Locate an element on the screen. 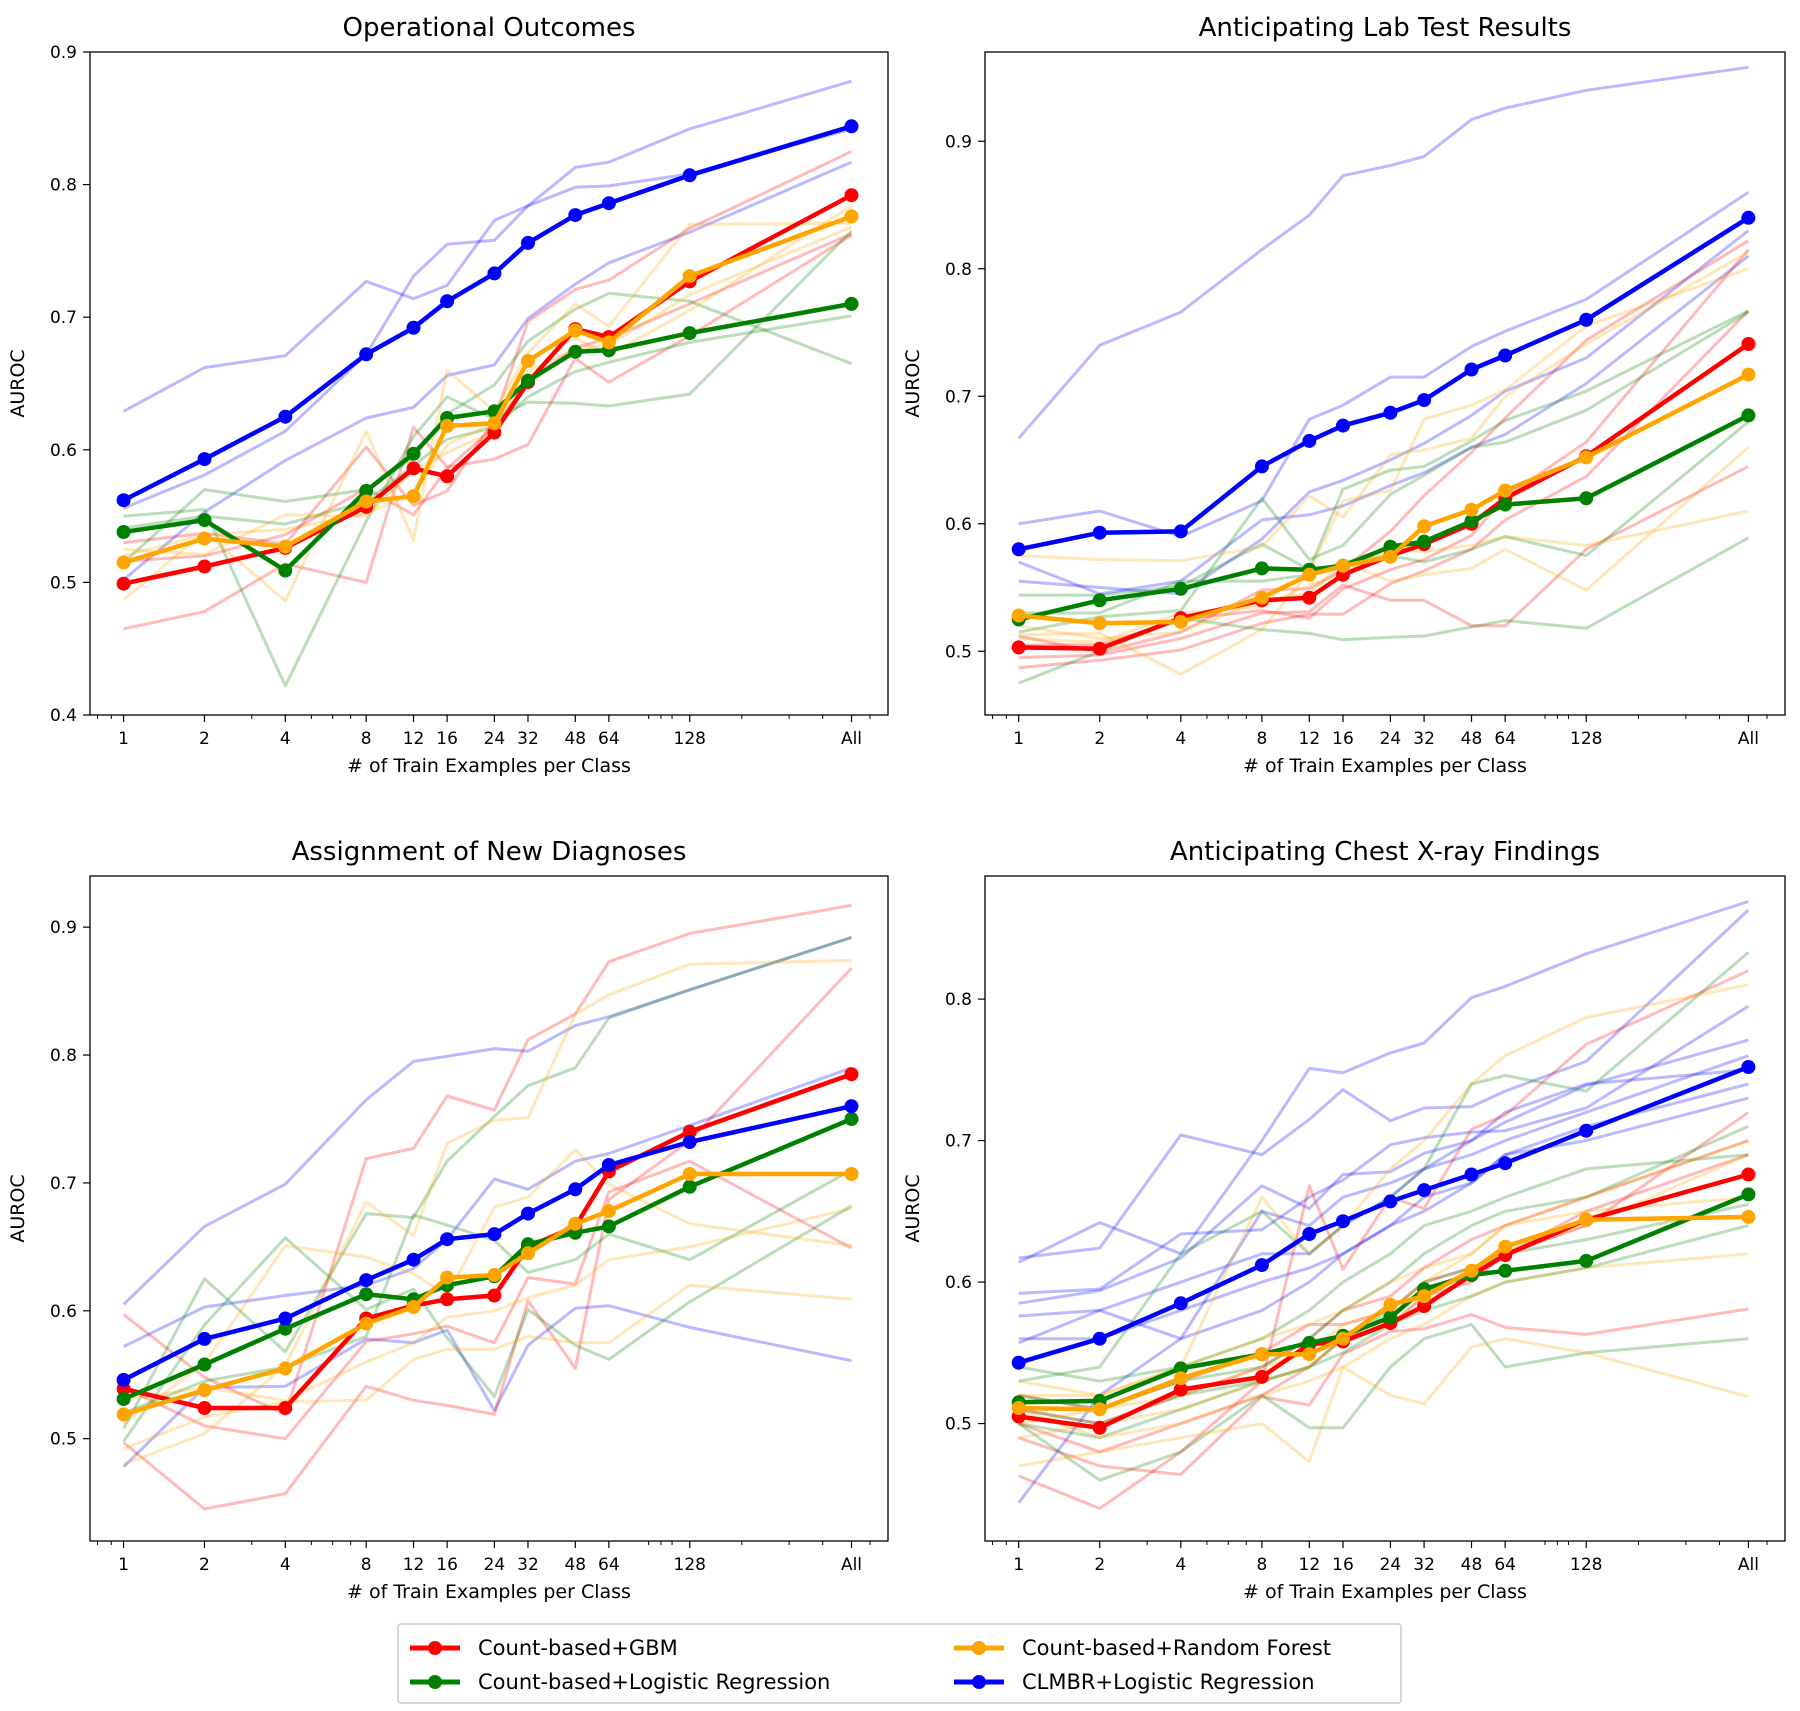  x-tick-label: 128 is located at coordinates (1586, 1565).